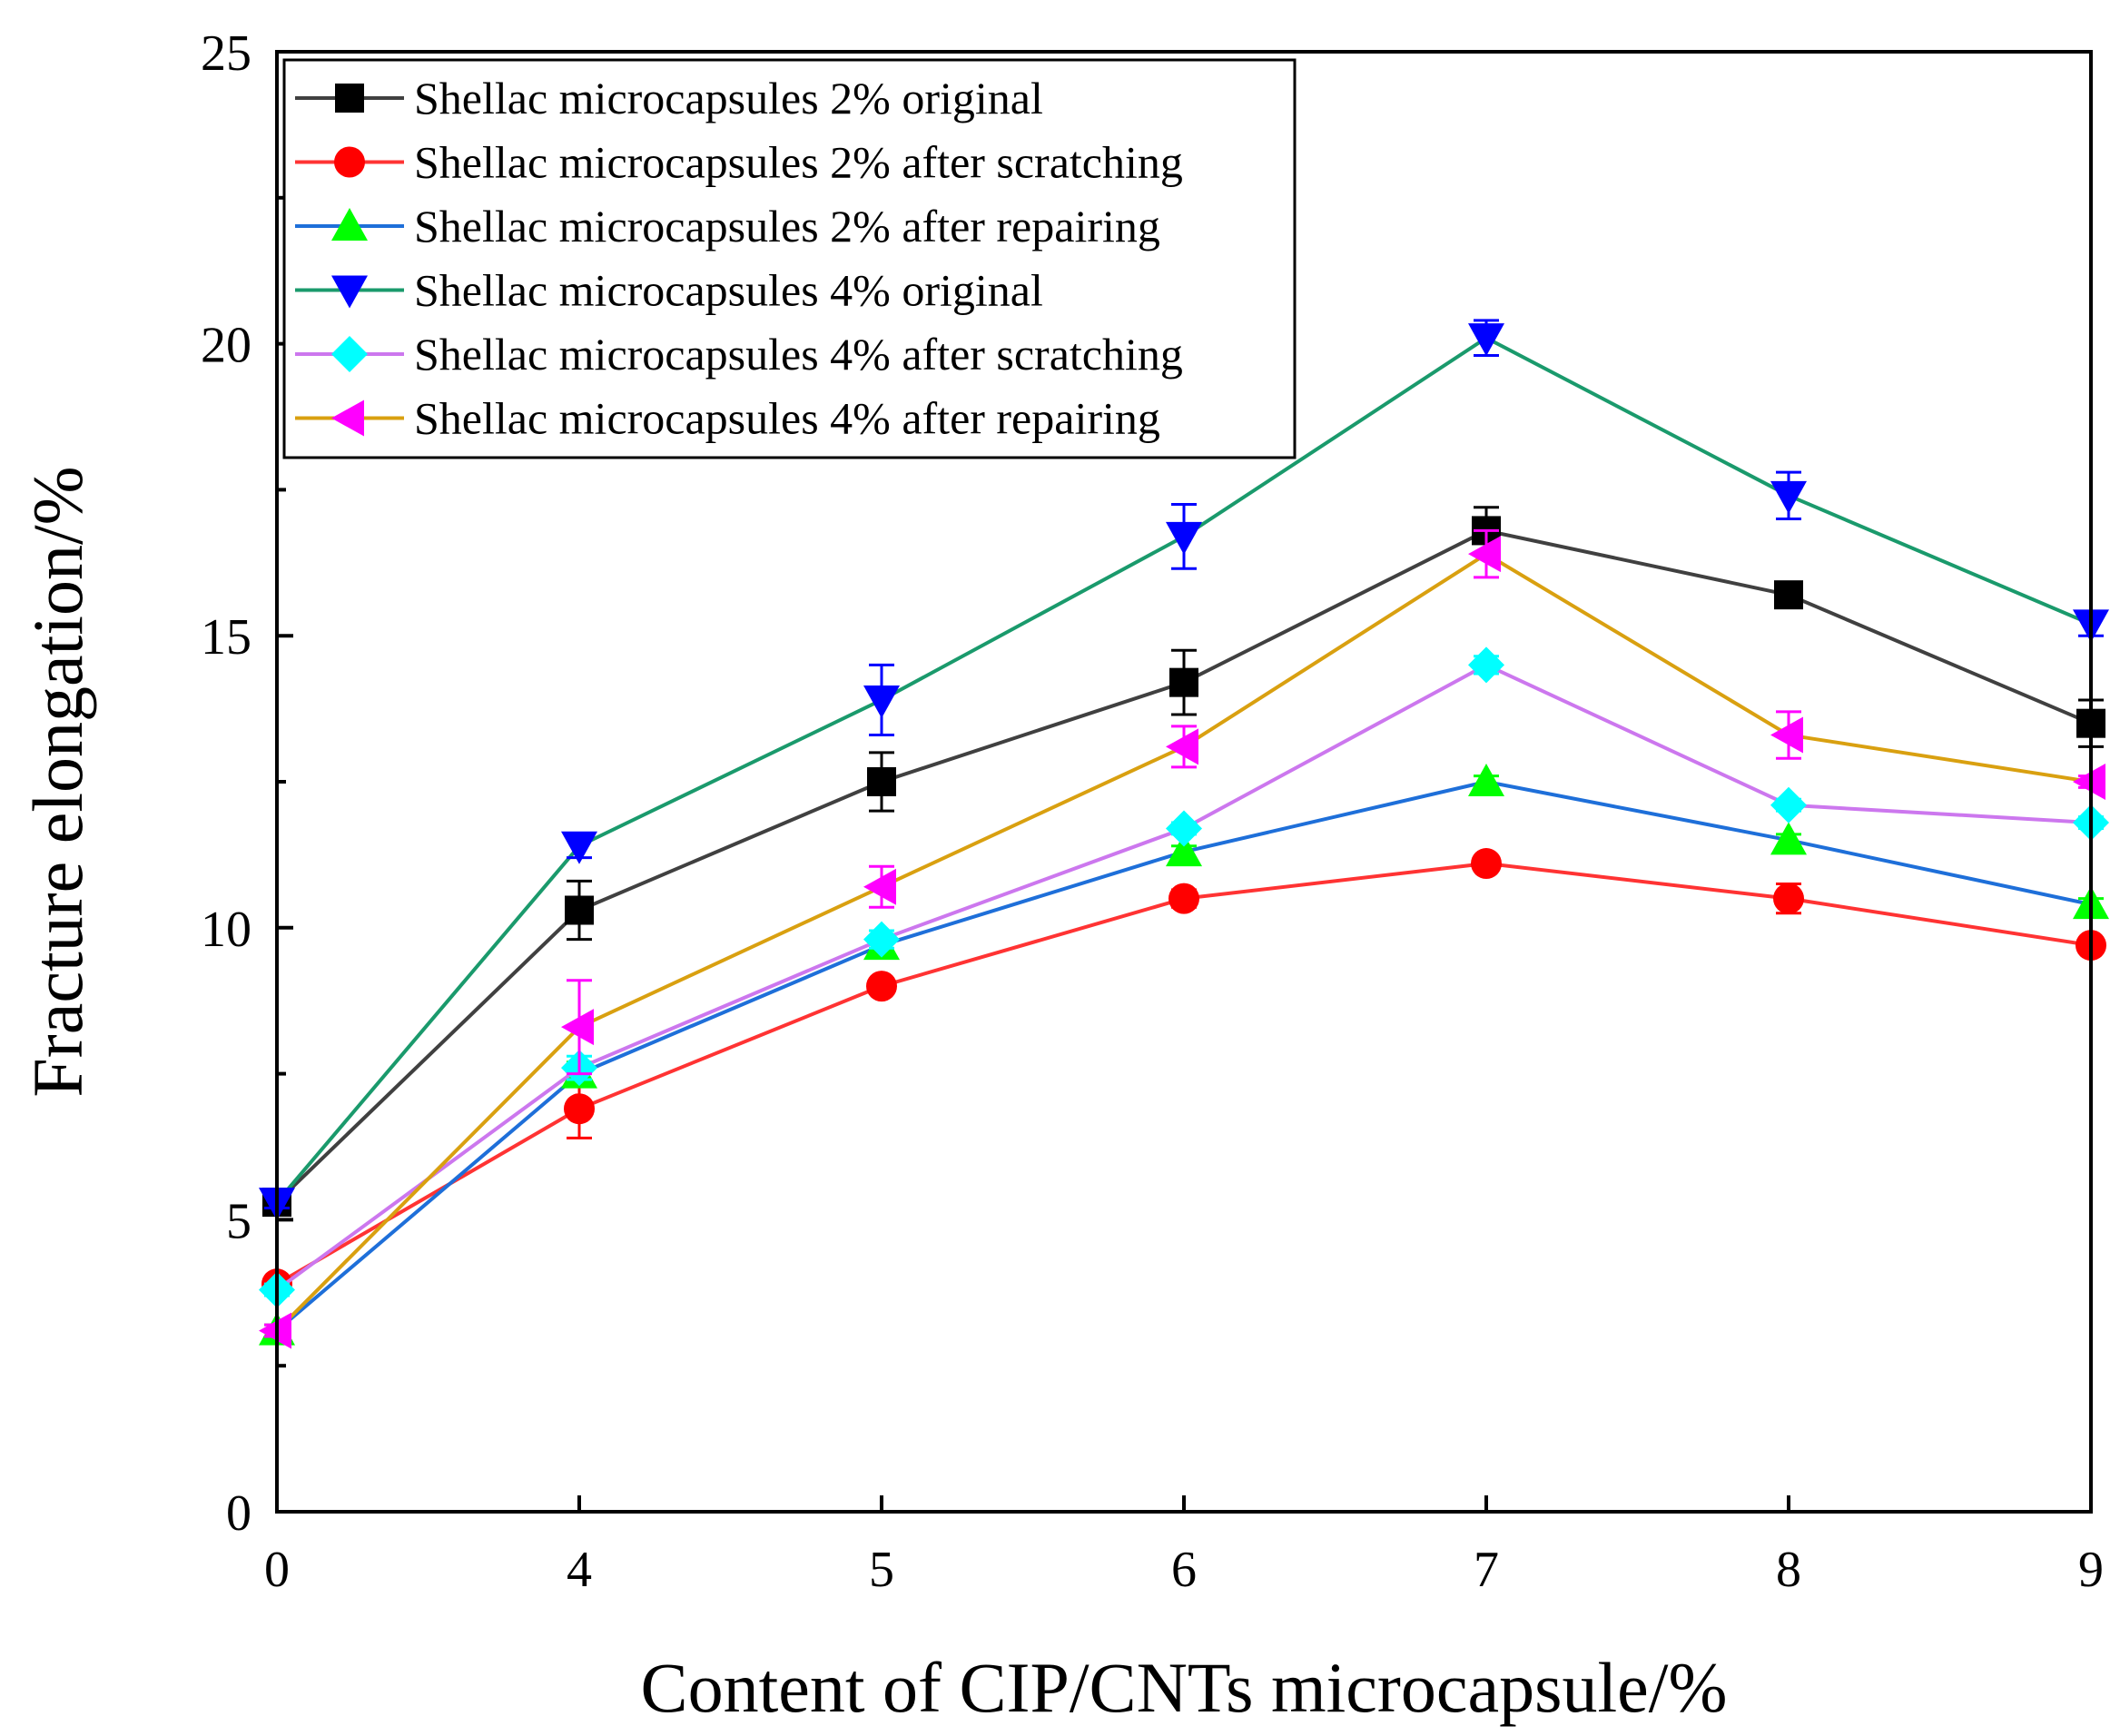 This screenshot has height=1736, width=2120. I want to click on legend-box, so click(789, 258).